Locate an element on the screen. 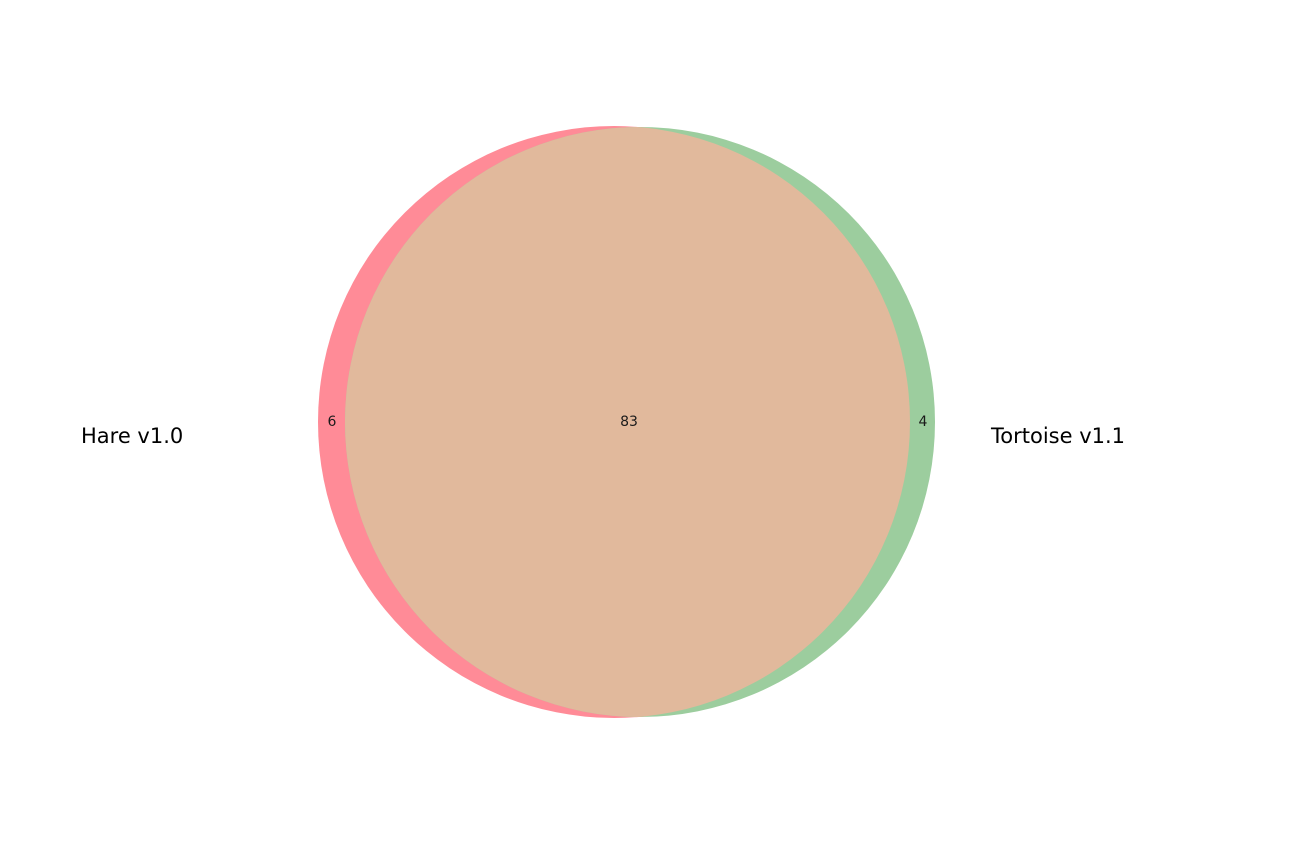  right-only-count: 4 is located at coordinates (923, 422).